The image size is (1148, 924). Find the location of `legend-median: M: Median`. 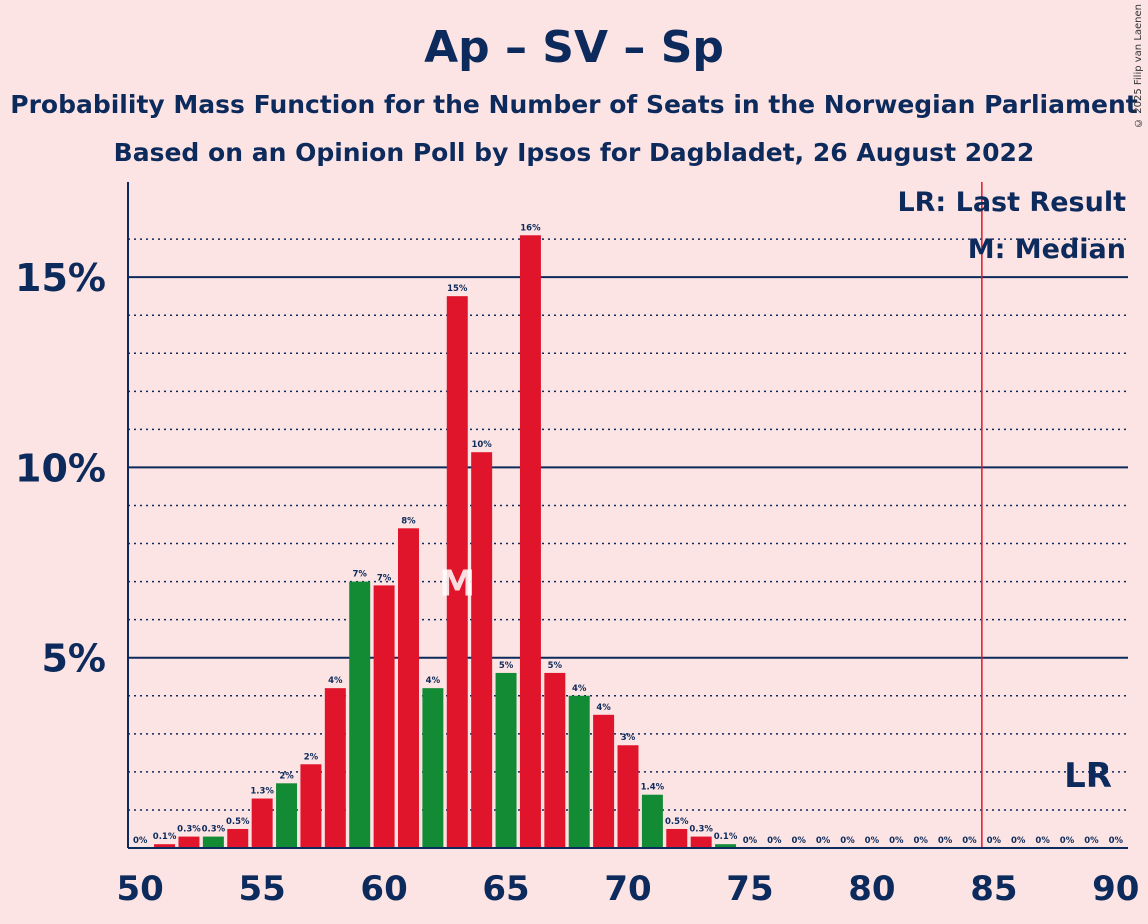

legend-median: M: Median is located at coordinates (1047, 249).